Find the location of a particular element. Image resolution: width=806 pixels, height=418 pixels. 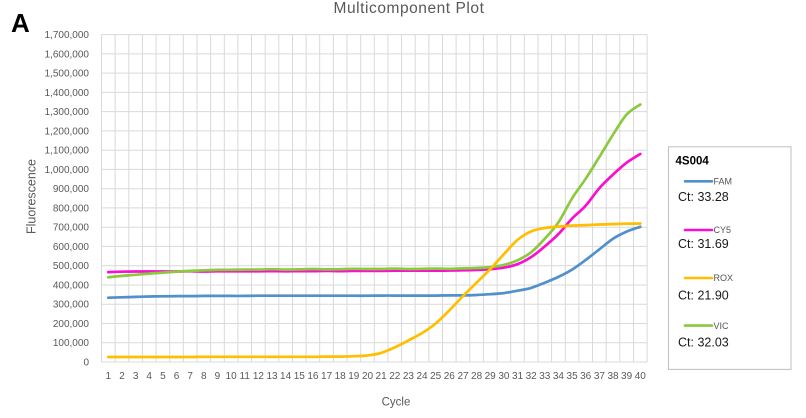

svg-text: 16 is located at coordinates (313, 376).